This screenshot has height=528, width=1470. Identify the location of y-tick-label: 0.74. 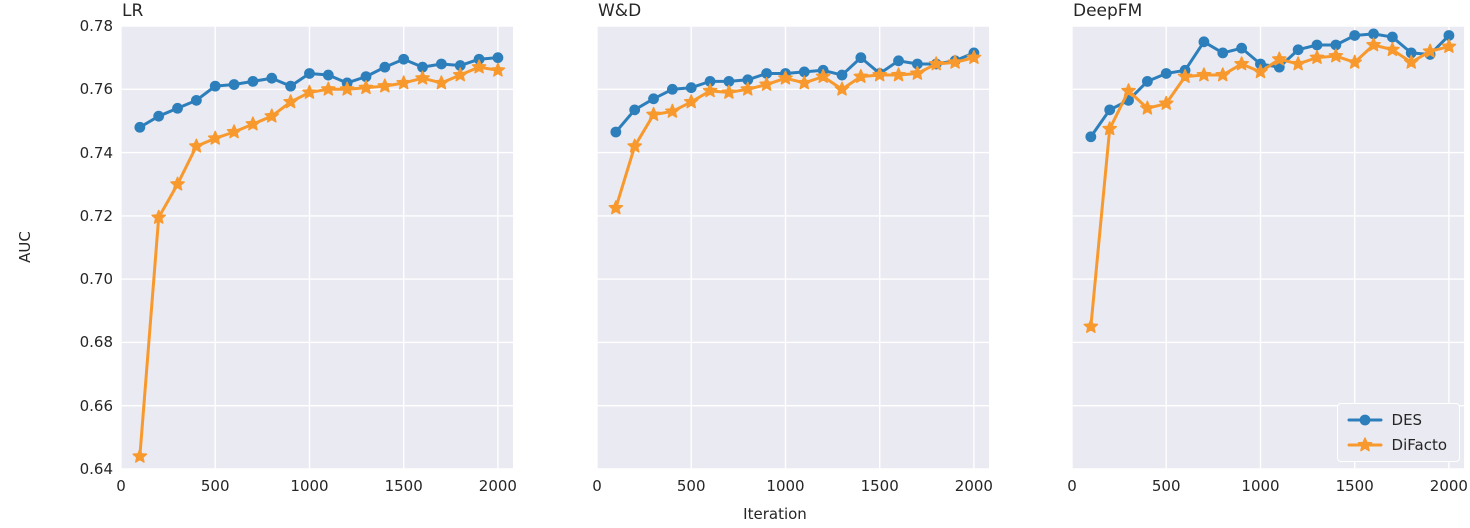
(96, 152).